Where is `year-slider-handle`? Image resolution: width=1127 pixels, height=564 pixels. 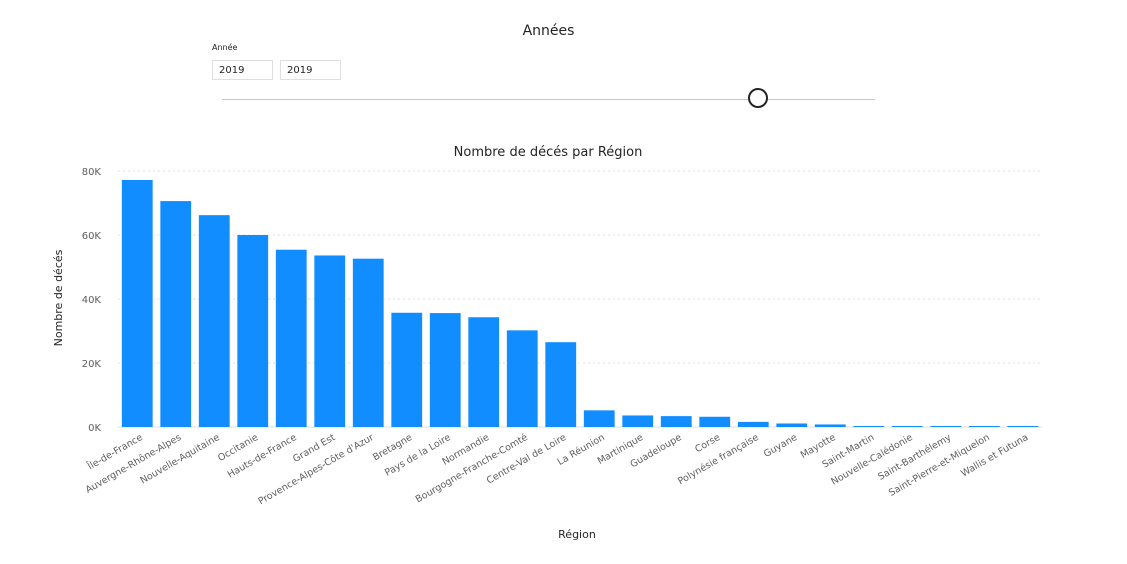 year-slider-handle is located at coordinates (758, 98).